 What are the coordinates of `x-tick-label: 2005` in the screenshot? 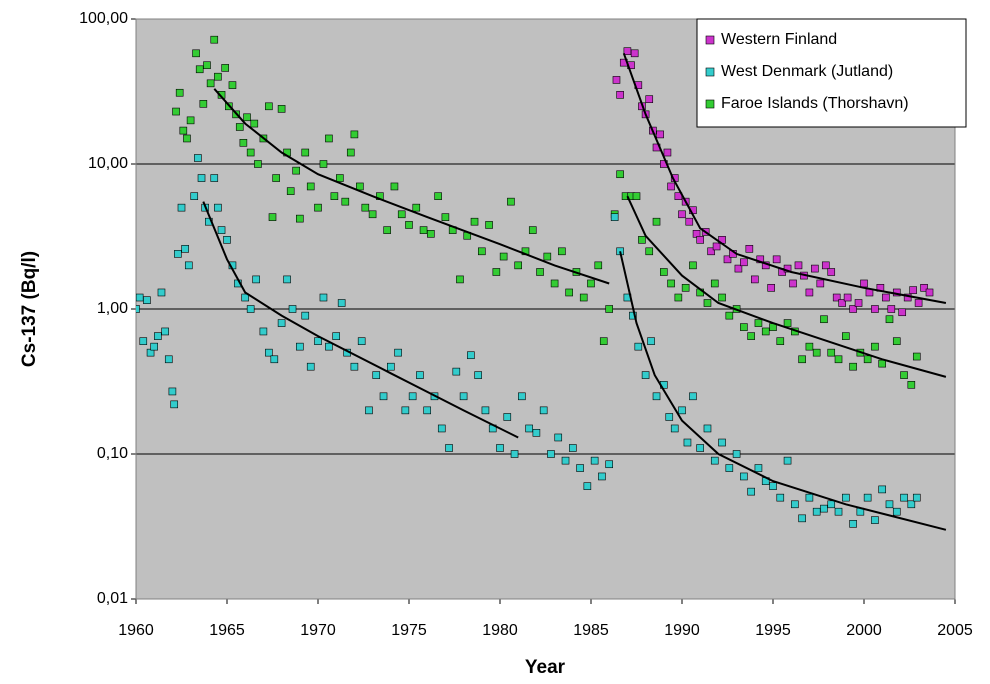 It's located at (955, 630).